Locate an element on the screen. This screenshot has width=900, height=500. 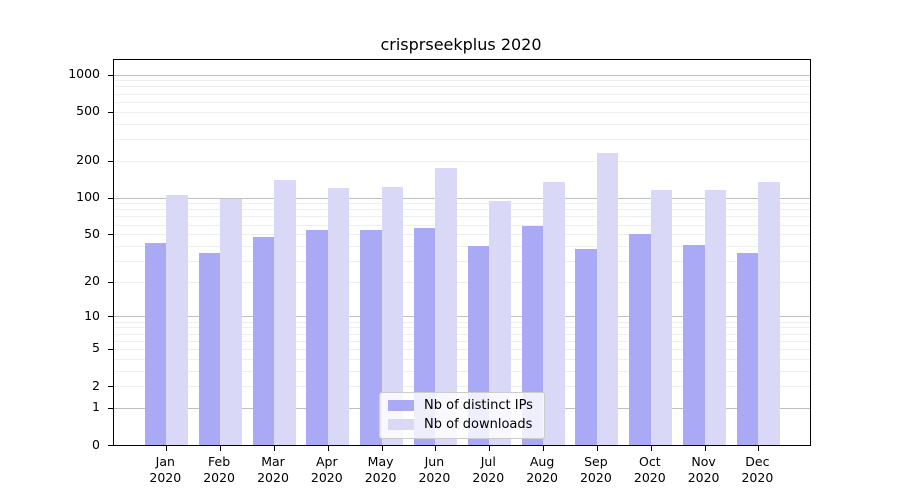
y-tick-label: 5 is located at coordinates (96, 348).